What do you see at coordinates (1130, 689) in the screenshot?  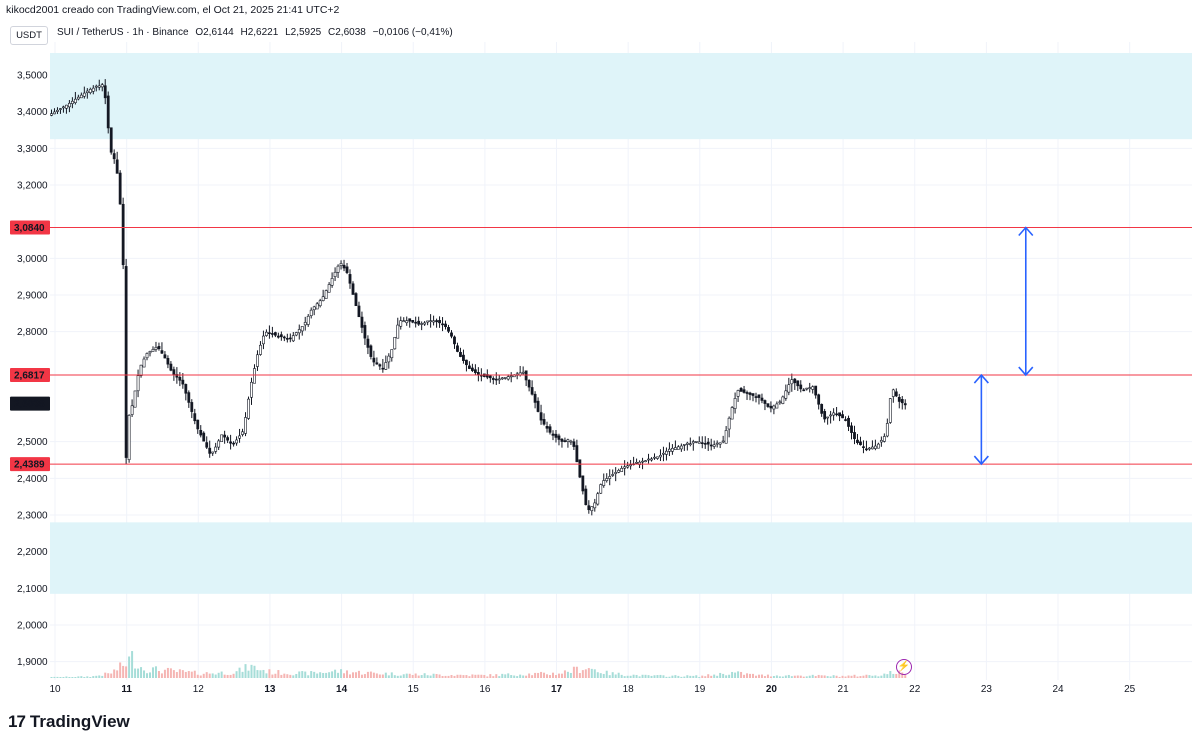 I see `x-tick-label: 25` at bounding box center [1130, 689].